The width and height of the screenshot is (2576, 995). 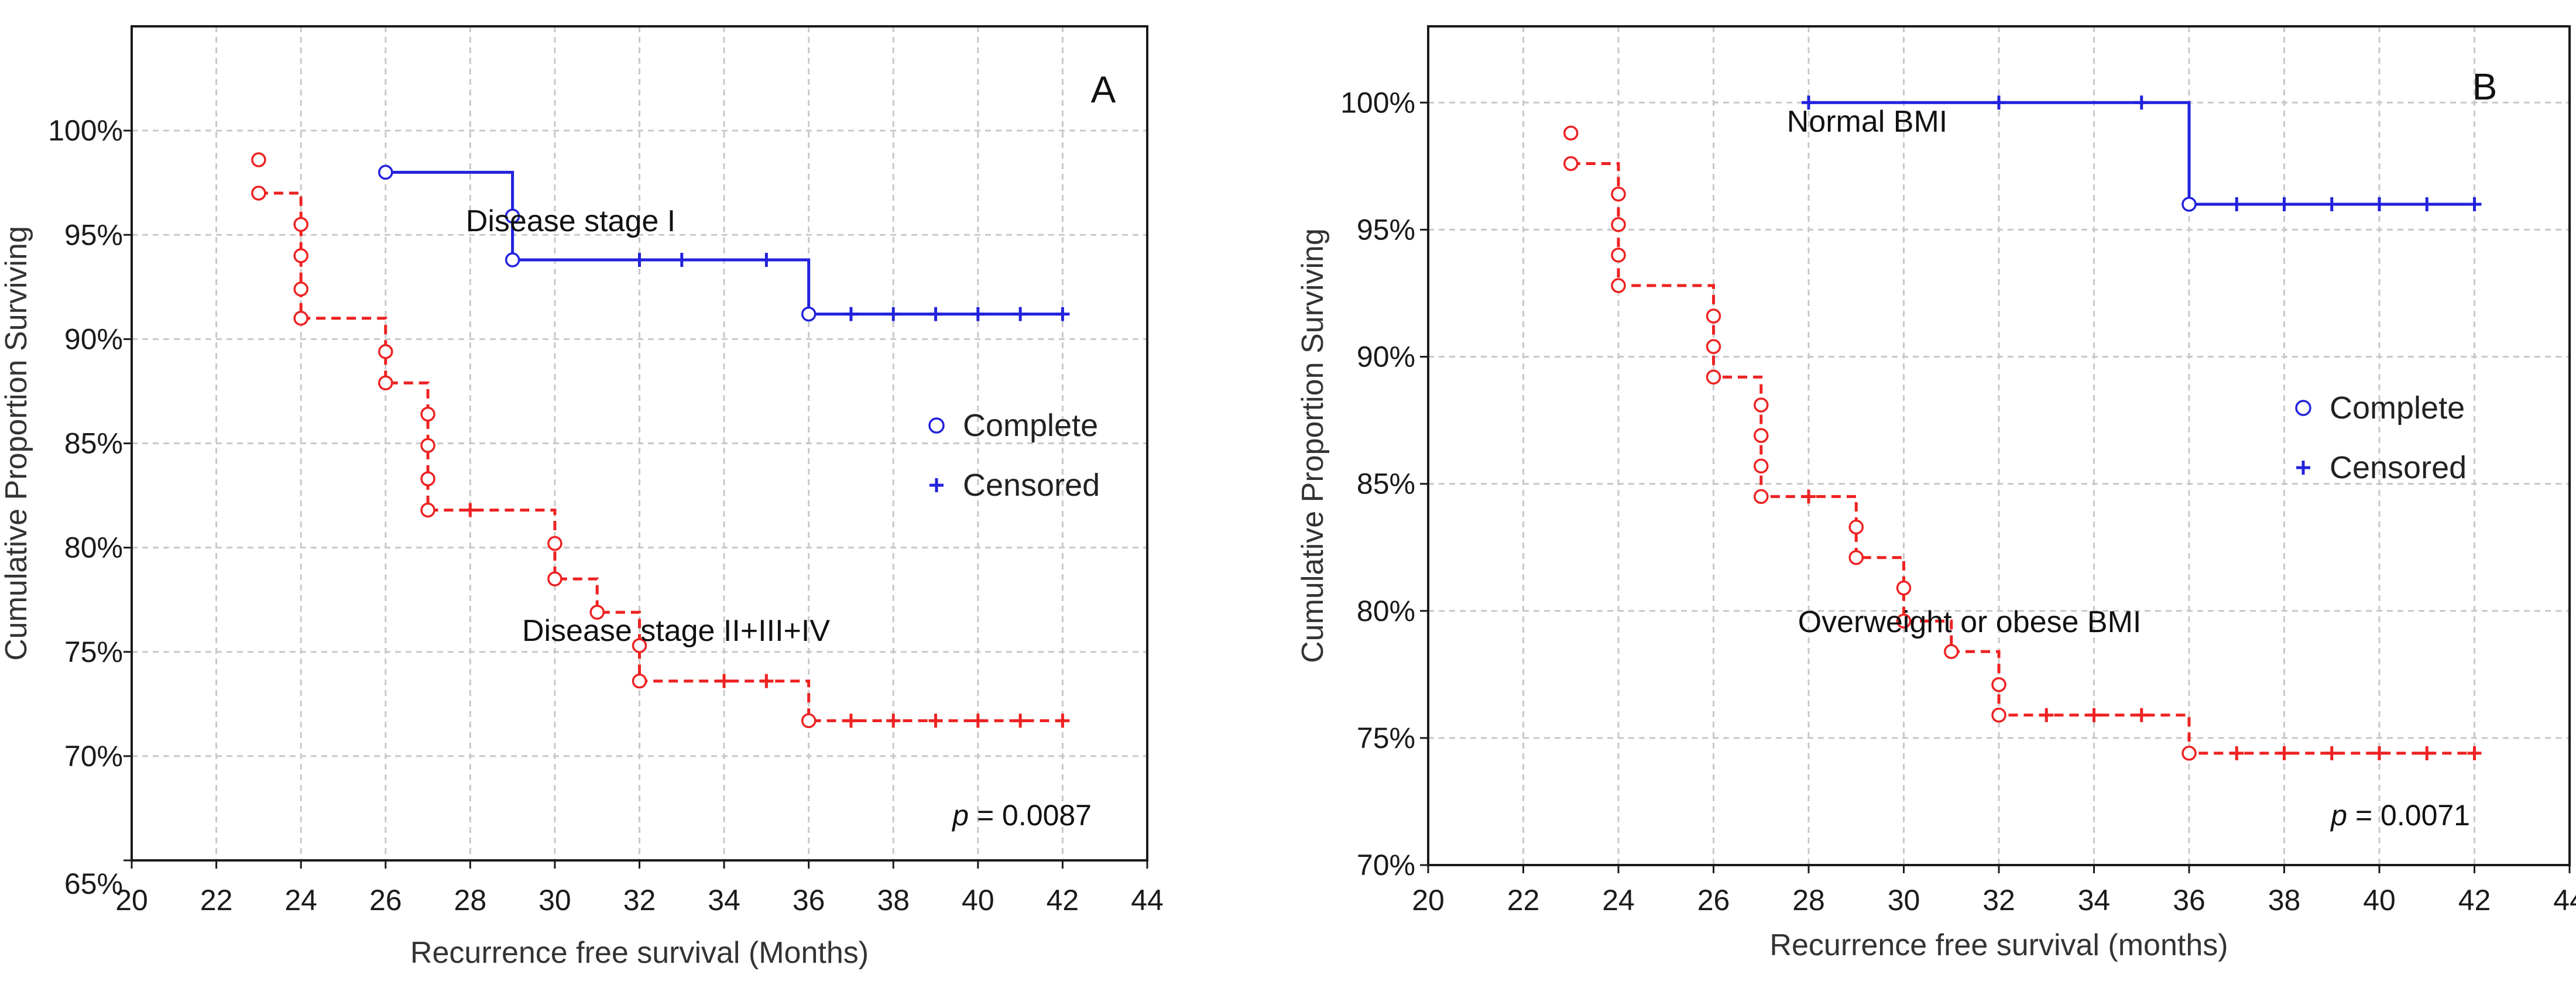 What do you see at coordinates (94, 235) in the screenshot?
I see `y-tick-label: 95%` at bounding box center [94, 235].